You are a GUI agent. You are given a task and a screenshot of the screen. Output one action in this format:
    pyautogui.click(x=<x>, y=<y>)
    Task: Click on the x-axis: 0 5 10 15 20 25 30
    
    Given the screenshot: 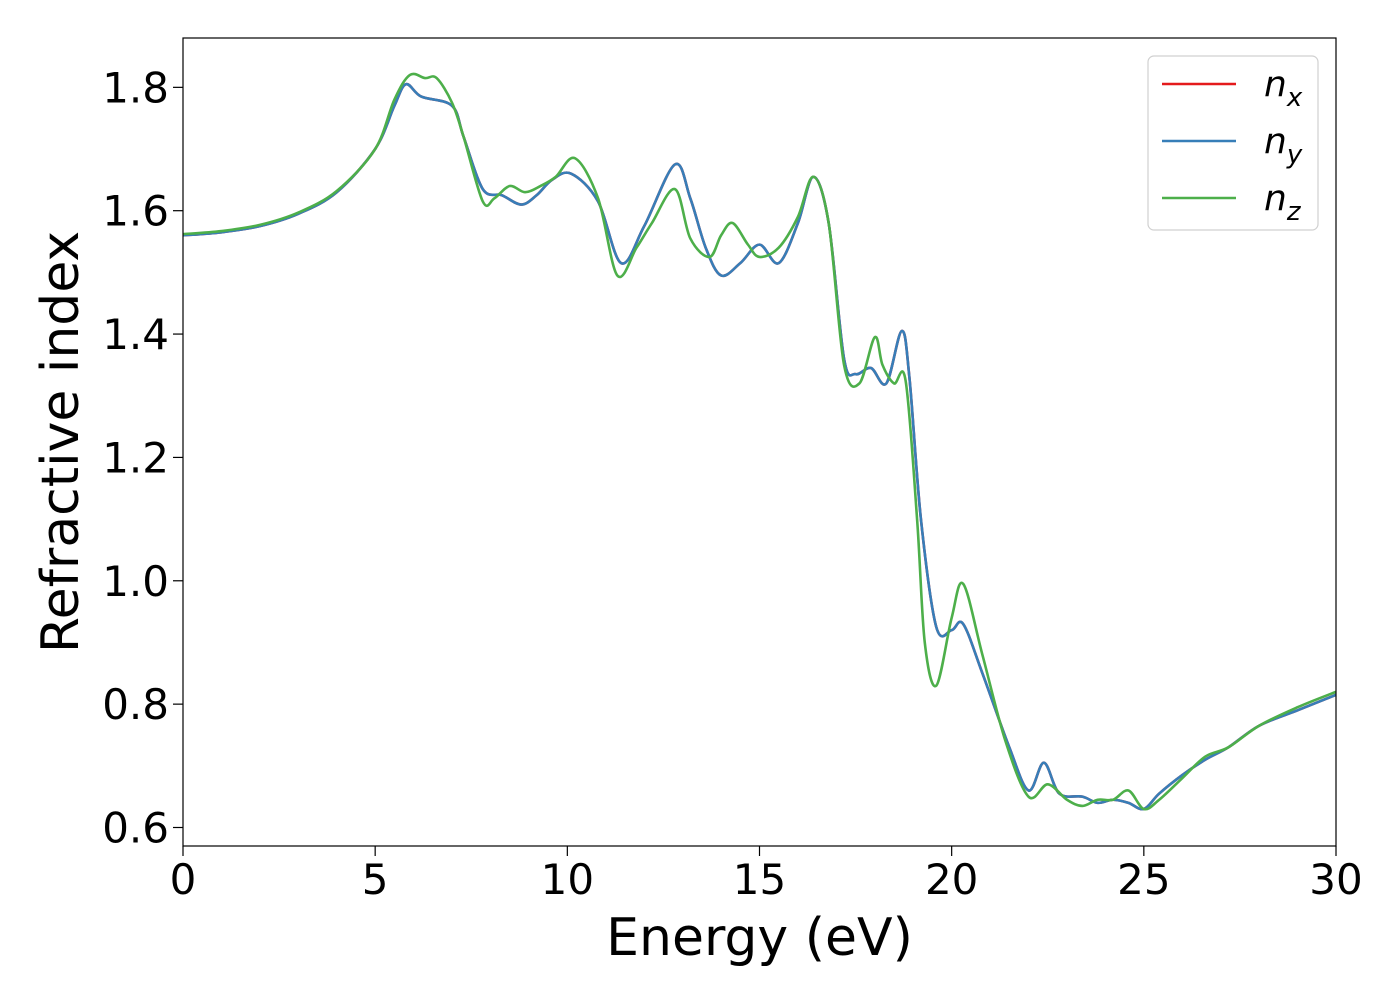 What is the action you would take?
    pyautogui.click(x=766, y=875)
    